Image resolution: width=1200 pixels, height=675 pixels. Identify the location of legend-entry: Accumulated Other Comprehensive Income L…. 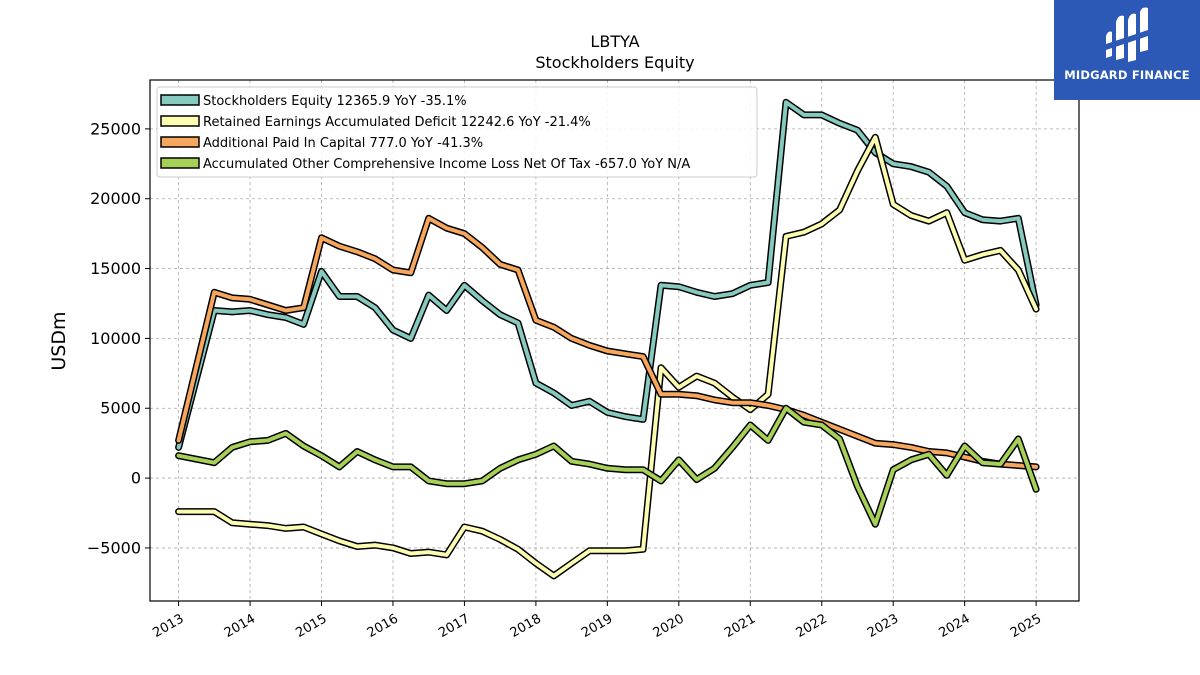
(446, 164).